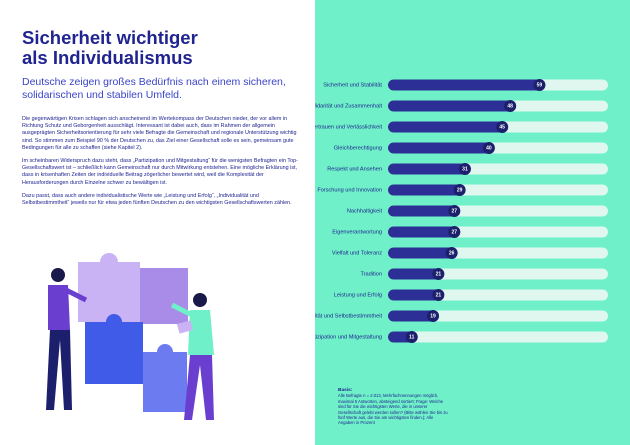  I want to click on category-label: Partizipation und Mitgestaltung, so click(348, 337).